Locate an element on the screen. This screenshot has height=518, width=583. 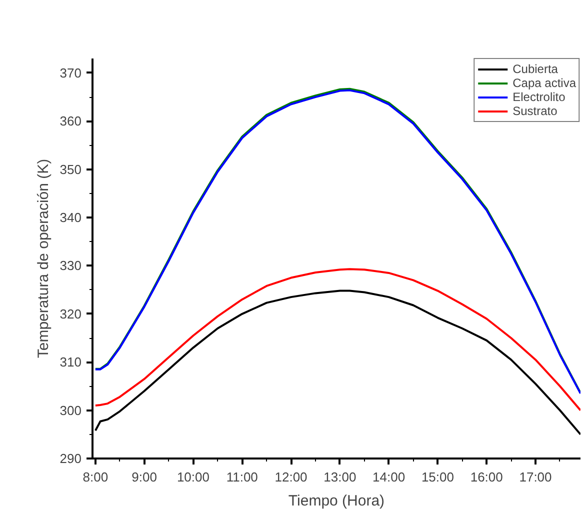
x-tick-label: 12:00 is located at coordinates (291, 477).